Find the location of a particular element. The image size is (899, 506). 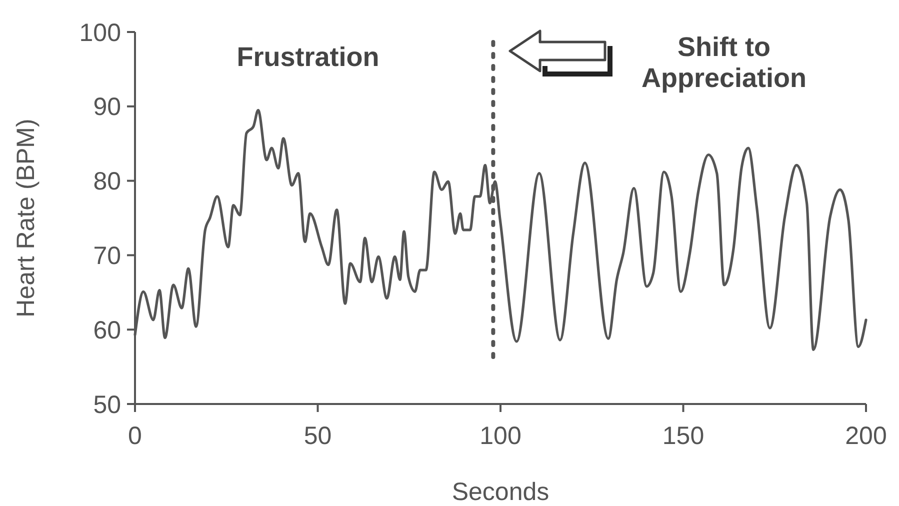

y-tick-label: 100 is located at coordinates (100, 32).